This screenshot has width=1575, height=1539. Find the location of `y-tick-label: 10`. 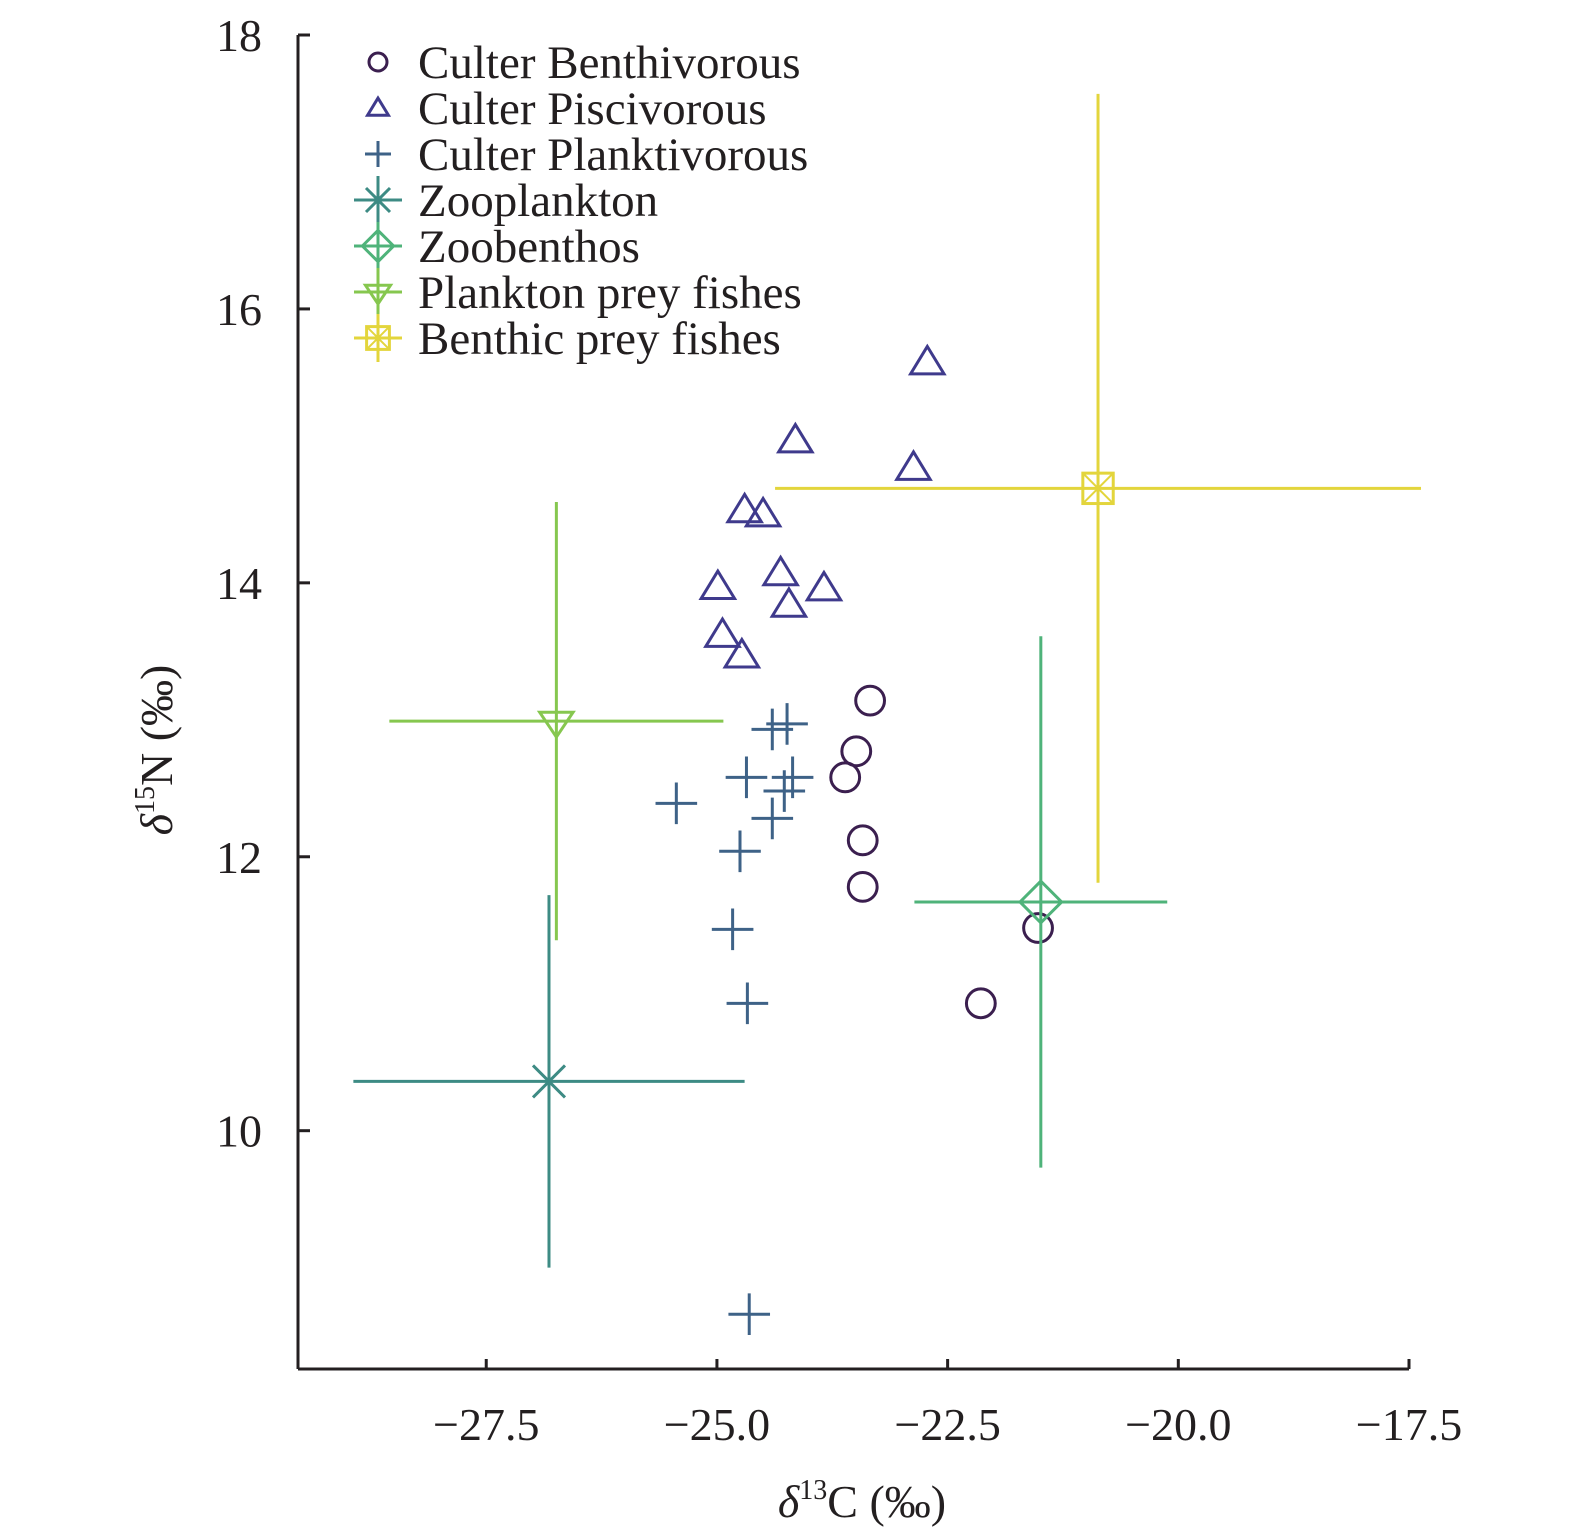

y-tick-label: 10 is located at coordinates (239, 1131).